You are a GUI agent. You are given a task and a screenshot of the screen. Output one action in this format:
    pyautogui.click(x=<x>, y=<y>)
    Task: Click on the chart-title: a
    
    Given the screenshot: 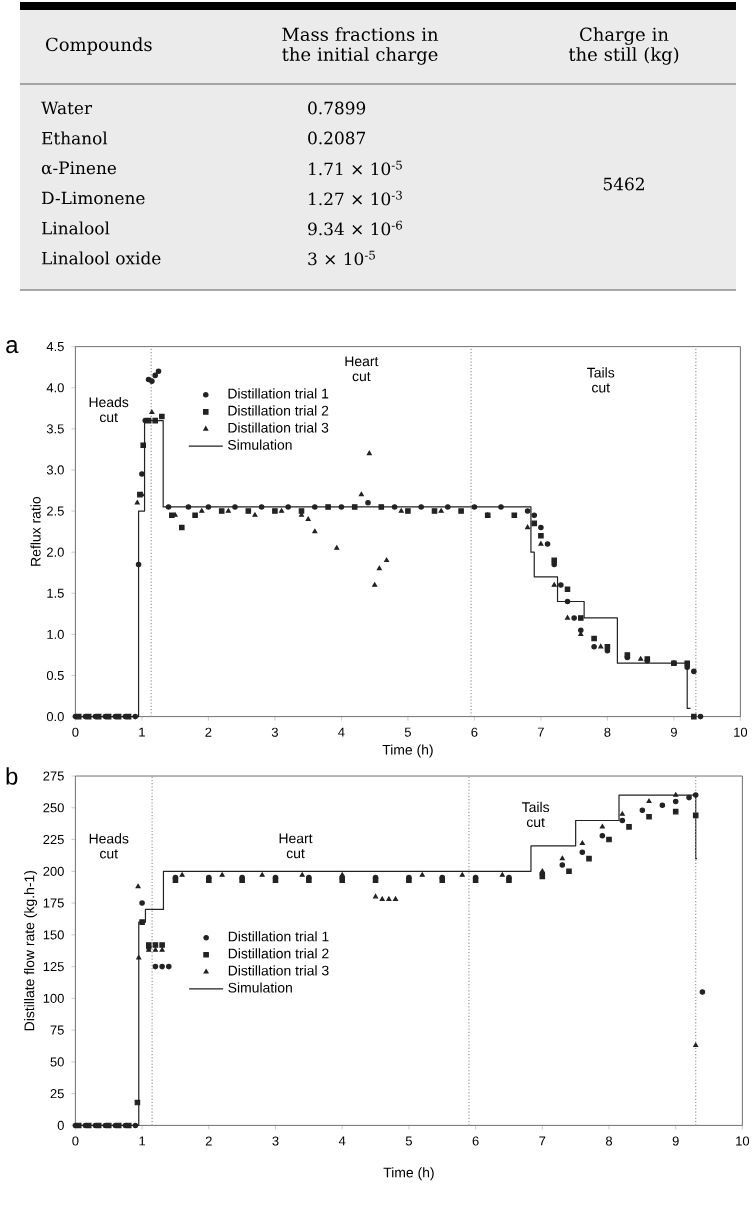 What is the action you would take?
    pyautogui.click(x=12, y=347)
    